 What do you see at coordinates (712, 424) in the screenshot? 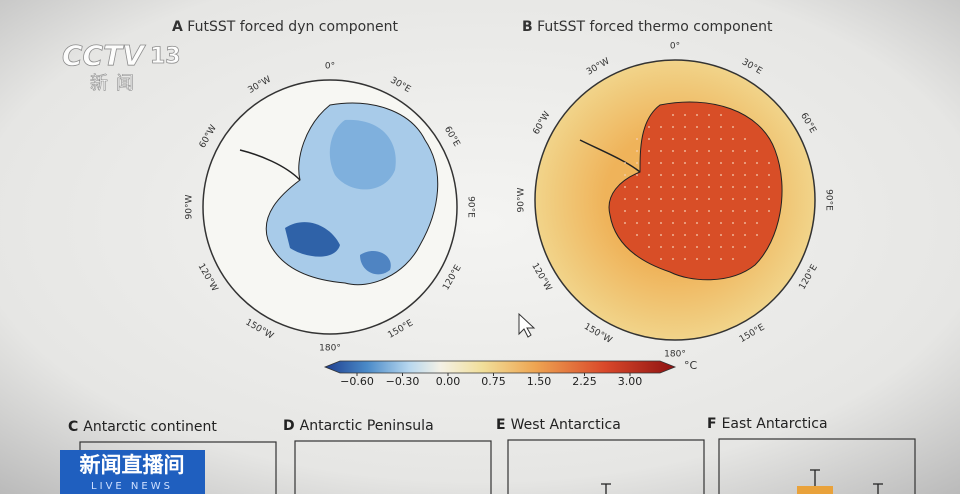
I see `panel-letter: F` at bounding box center [712, 424].